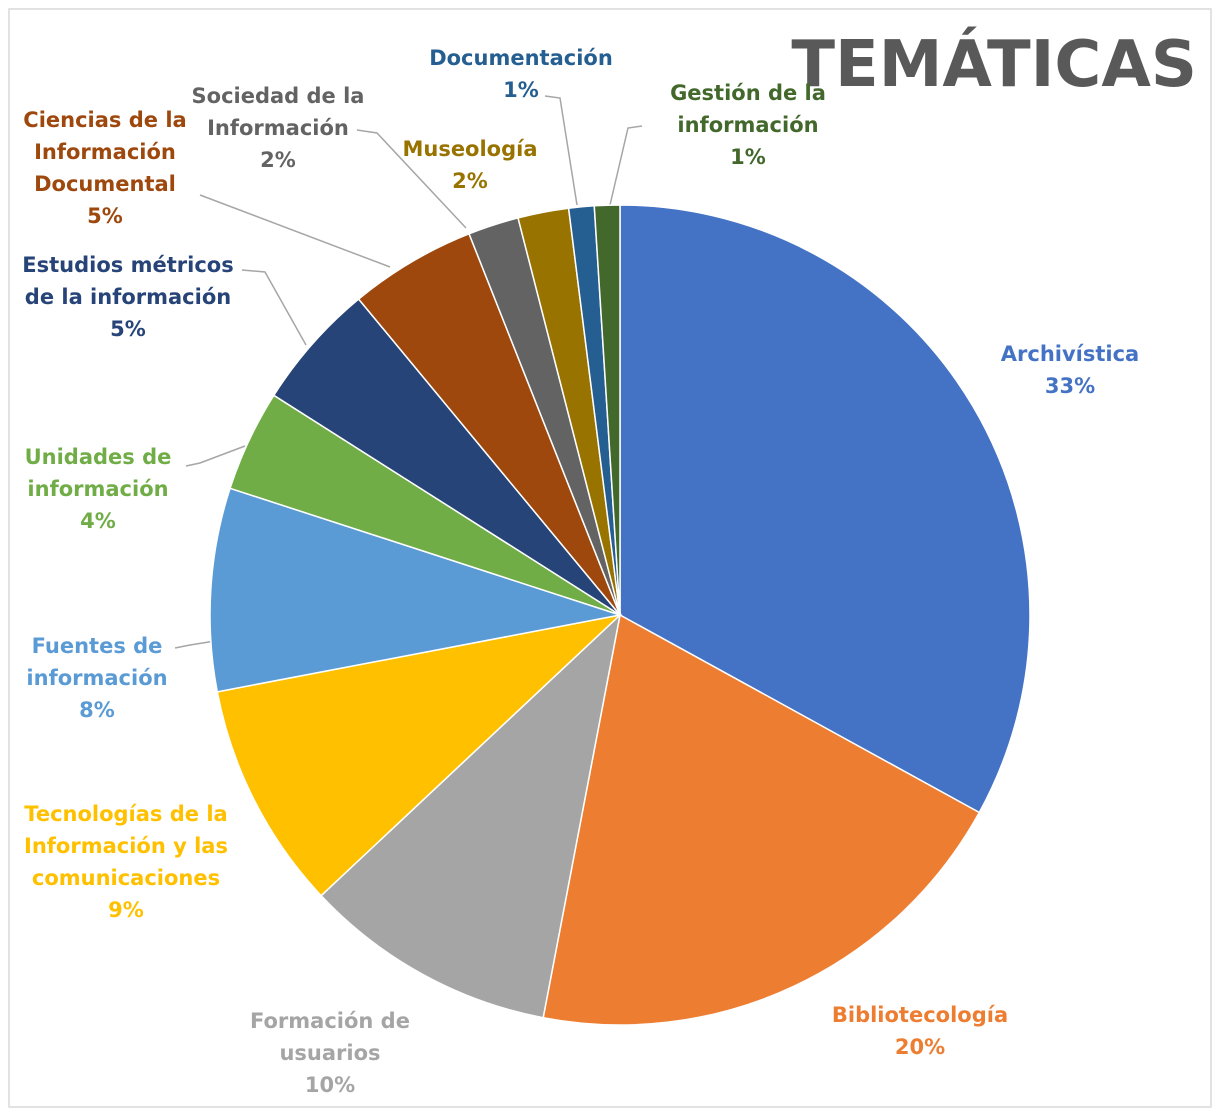 The height and width of the screenshot is (1110, 1215). I want to click on category-label: Museología, so click(470, 149).